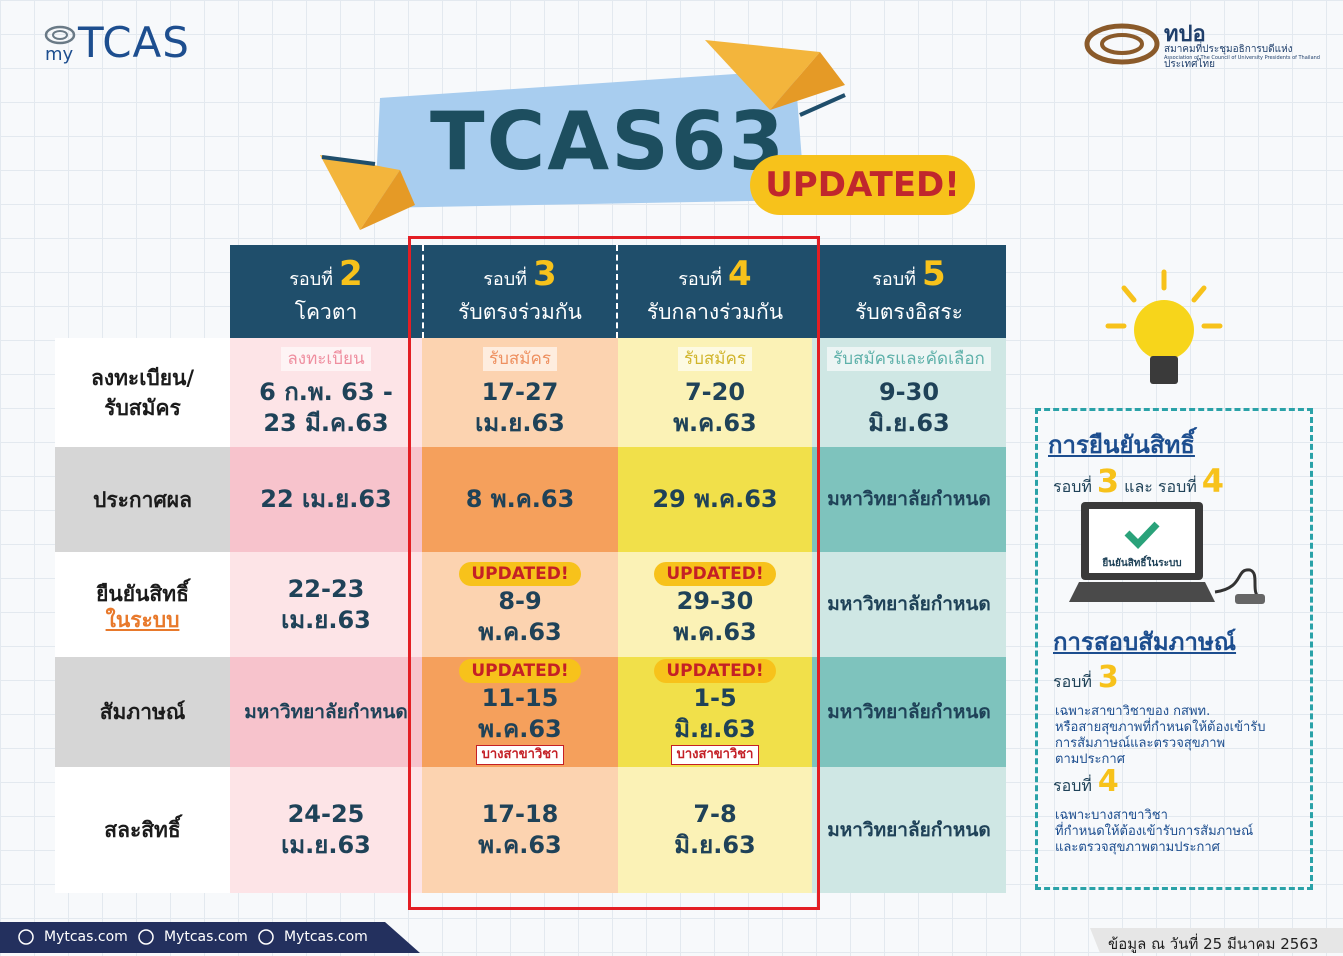 The width and height of the screenshot is (1343, 956). I want to click on cell-text: 17-18, so click(520, 814).